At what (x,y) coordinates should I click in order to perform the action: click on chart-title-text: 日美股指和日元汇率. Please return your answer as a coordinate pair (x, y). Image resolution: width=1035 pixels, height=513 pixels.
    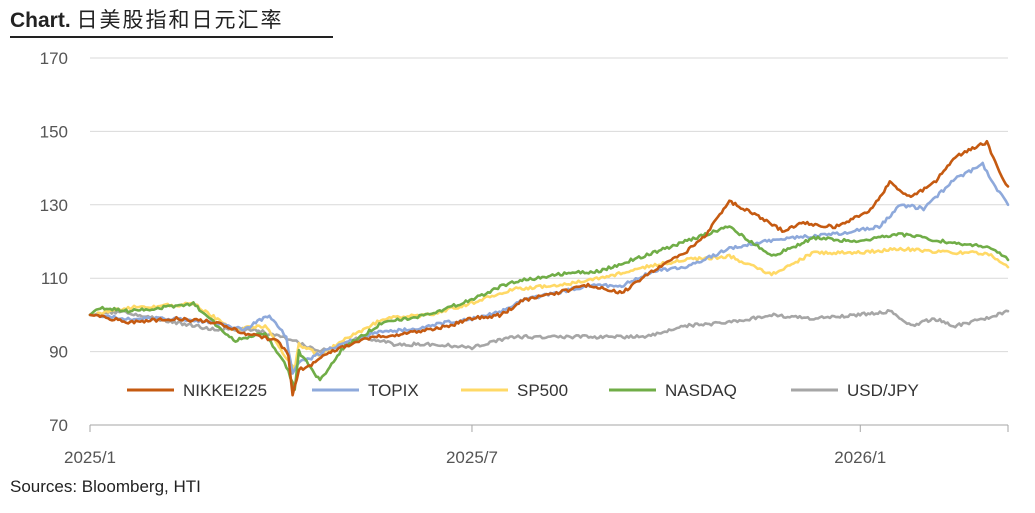
    Looking at the image, I should click on (180, 20).